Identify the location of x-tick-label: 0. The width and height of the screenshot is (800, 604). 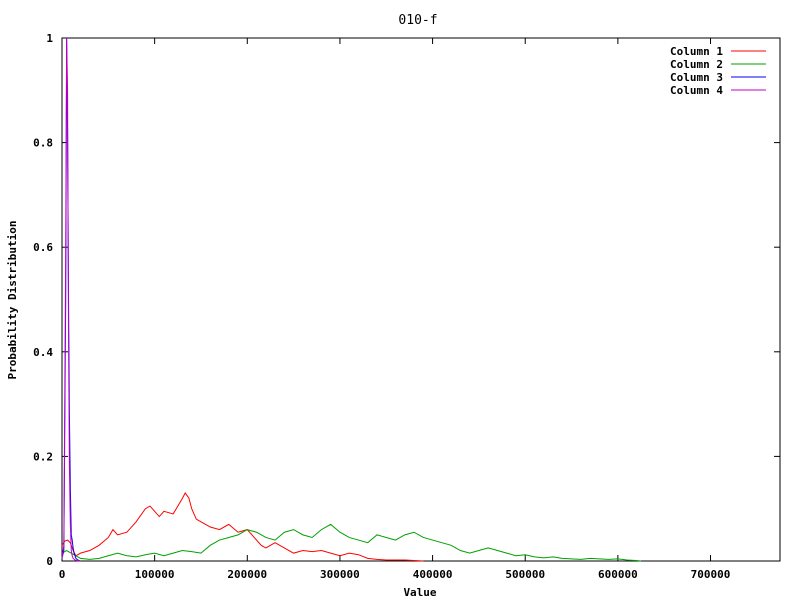
(62, 574).